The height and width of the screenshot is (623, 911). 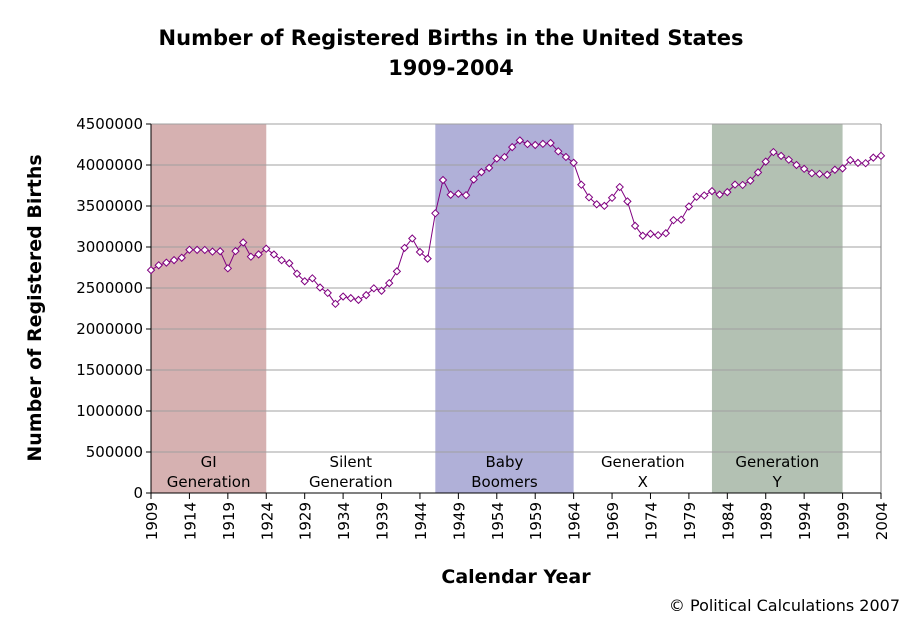 I want to click on y-tick-label: 1500000, so click(x=109, y=370).